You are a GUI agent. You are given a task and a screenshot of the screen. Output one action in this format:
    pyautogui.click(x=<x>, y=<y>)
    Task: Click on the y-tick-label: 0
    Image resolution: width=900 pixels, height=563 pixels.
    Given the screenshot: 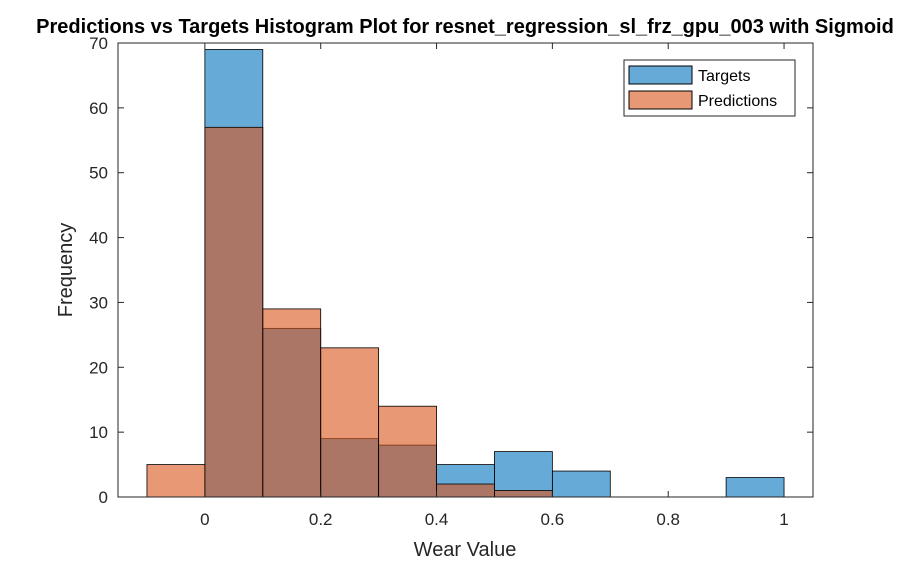 What is the action you would take?
    pyautogui.click(x=103, y=497)
    